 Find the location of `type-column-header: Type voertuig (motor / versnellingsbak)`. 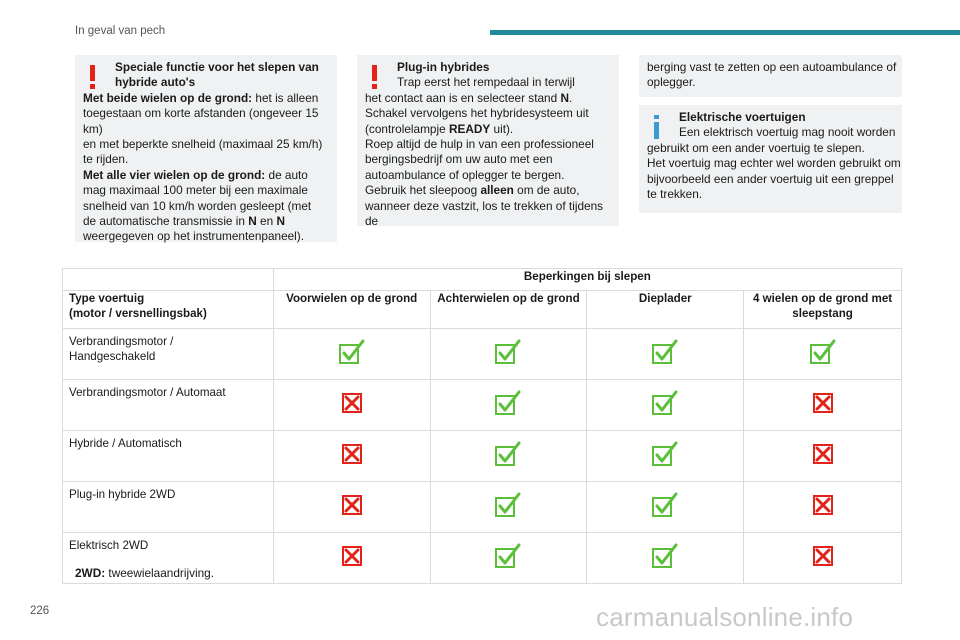

type-column-header: Type voertuig (motor / versnellingsbak) is located at coordinates (168, 309).